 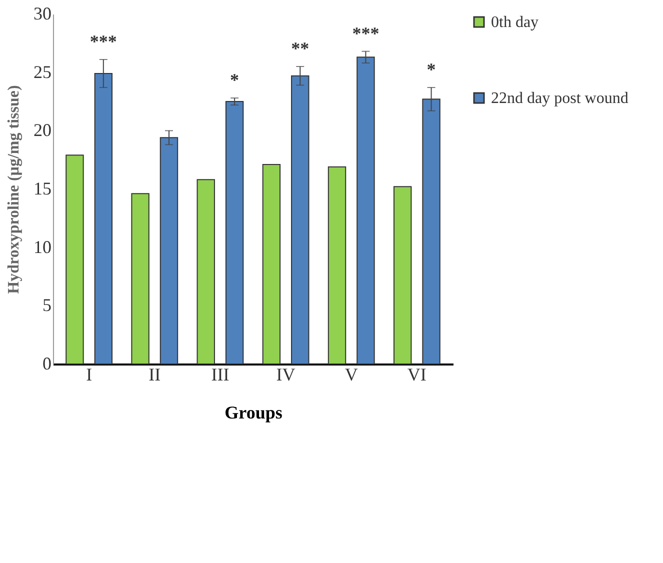 I want to click on y-tick-label: 10, so click(x=43, y=246).